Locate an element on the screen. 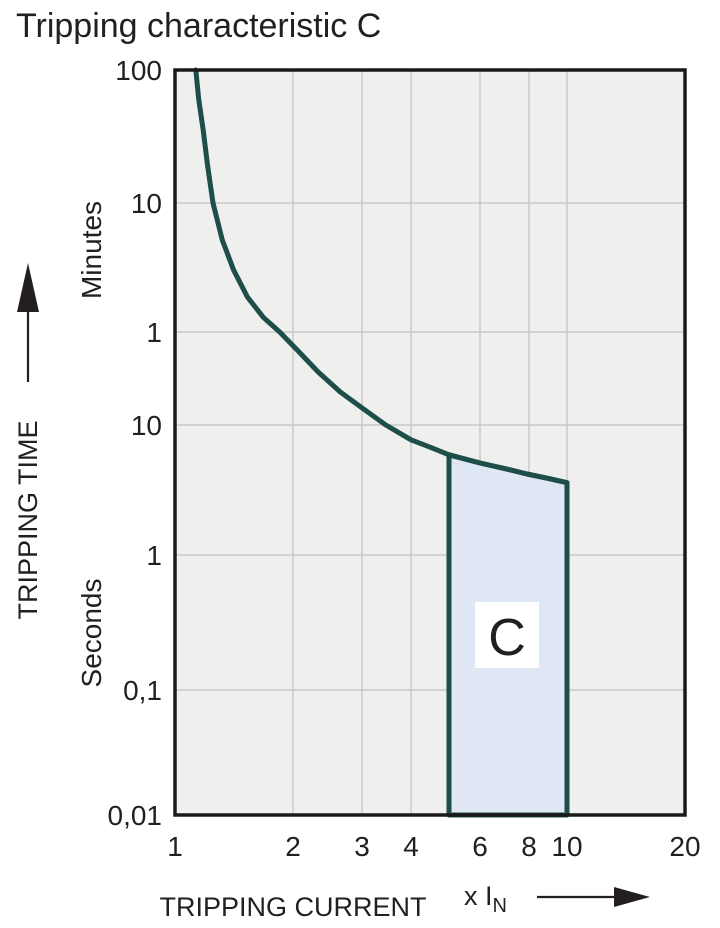 The image size is (720, 928). x-axis-arrow is located at coordinates (593, 897).